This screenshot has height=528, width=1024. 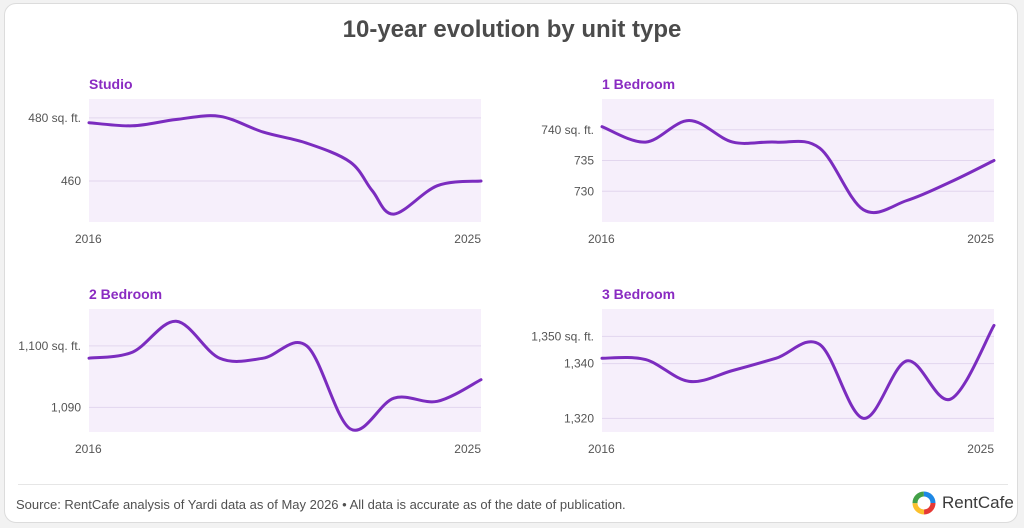 I want to click on brand-logo: RentCafe, so click(x=963, y=503).